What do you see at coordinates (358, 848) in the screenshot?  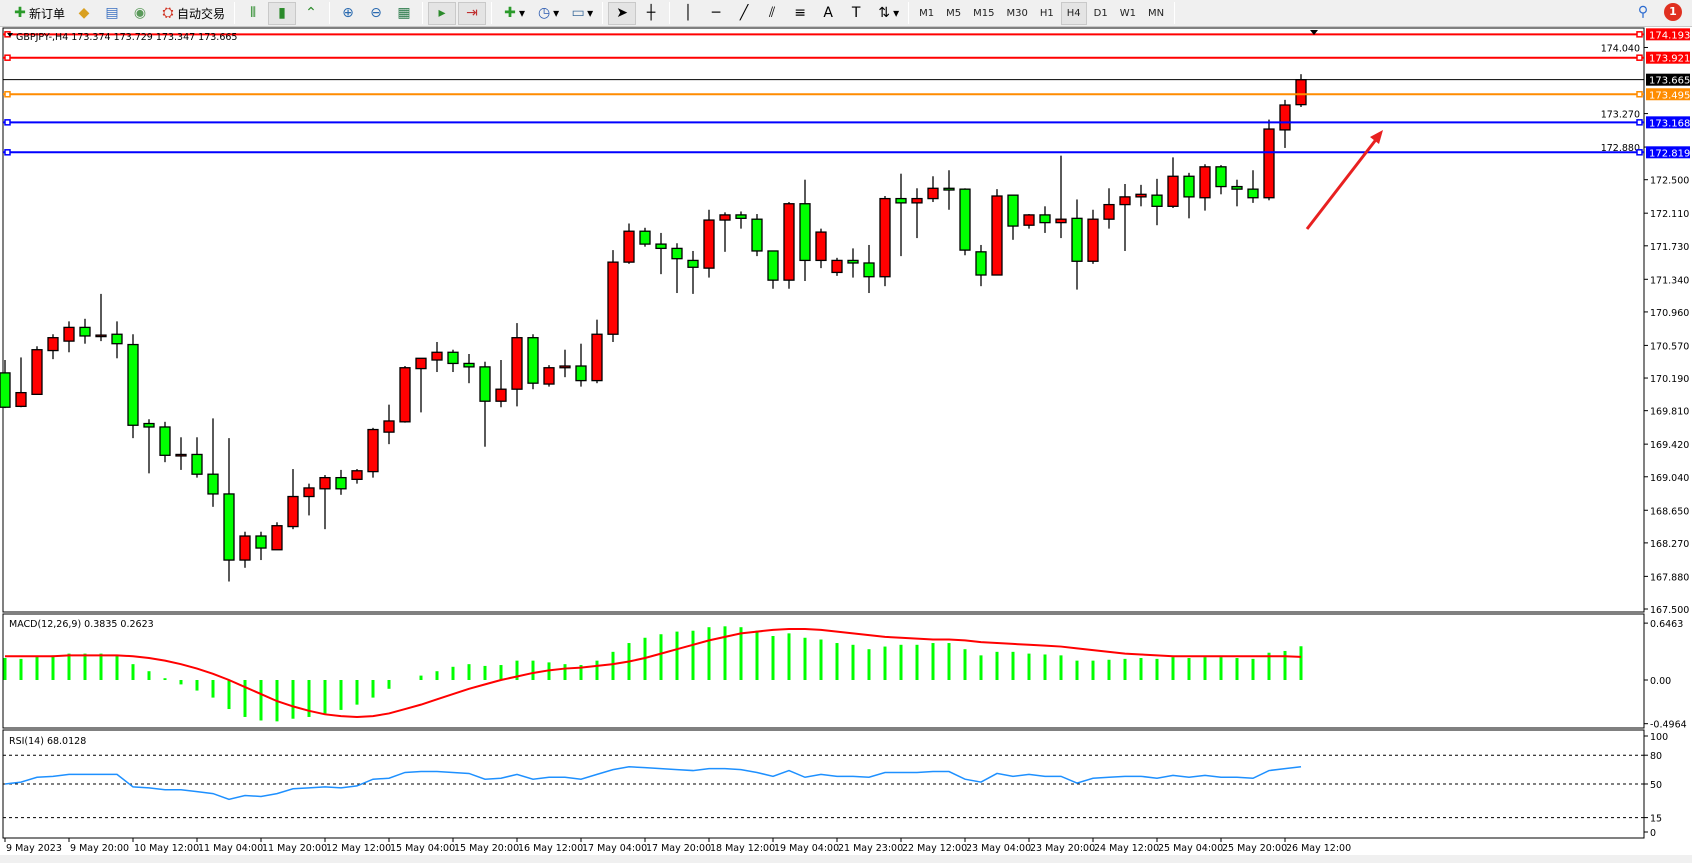 I see `time-label: 12 May 12:00` at bounding box center [358, 848].